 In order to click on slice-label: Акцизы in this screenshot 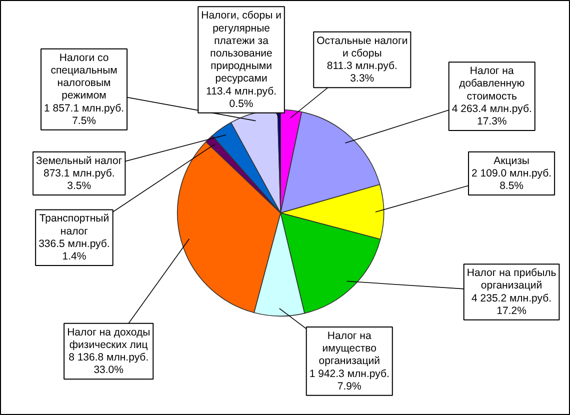, I will do `click(512, 160)`.